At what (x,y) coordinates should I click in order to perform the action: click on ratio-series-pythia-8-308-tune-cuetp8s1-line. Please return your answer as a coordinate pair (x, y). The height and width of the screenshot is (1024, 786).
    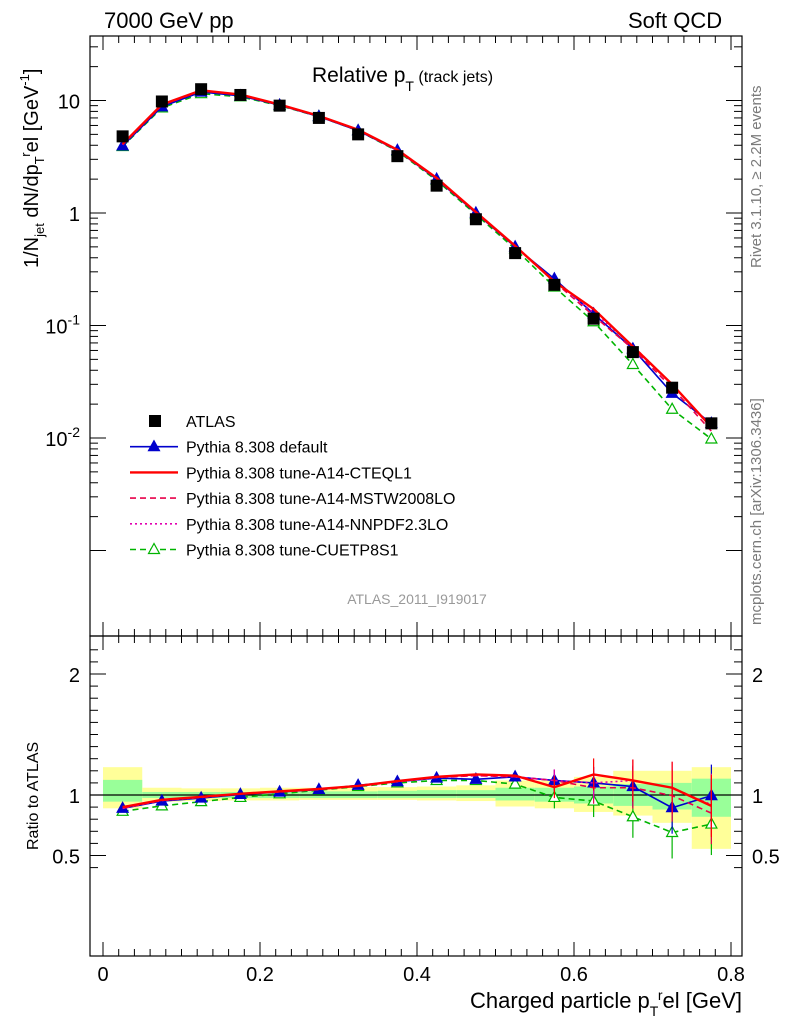
    Looking at the image, I should click on (417, 806).